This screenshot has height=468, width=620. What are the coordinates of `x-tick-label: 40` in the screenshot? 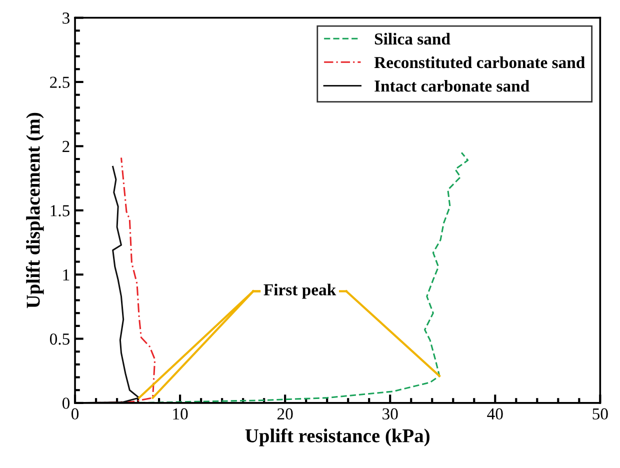 It's located at (495, 414).